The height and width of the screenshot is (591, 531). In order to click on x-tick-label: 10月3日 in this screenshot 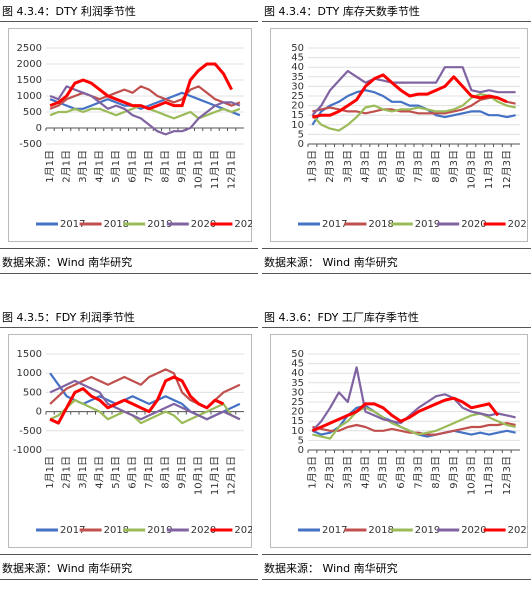, I will do `click(471, 169)`.